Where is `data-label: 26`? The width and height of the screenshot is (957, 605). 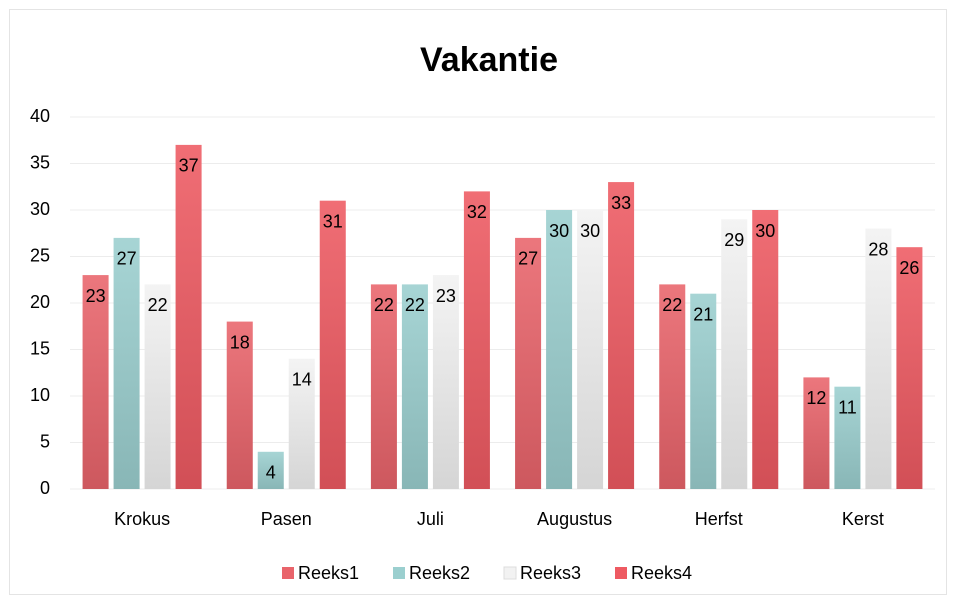
data-label: 26 is located at coordinates (909, 268).